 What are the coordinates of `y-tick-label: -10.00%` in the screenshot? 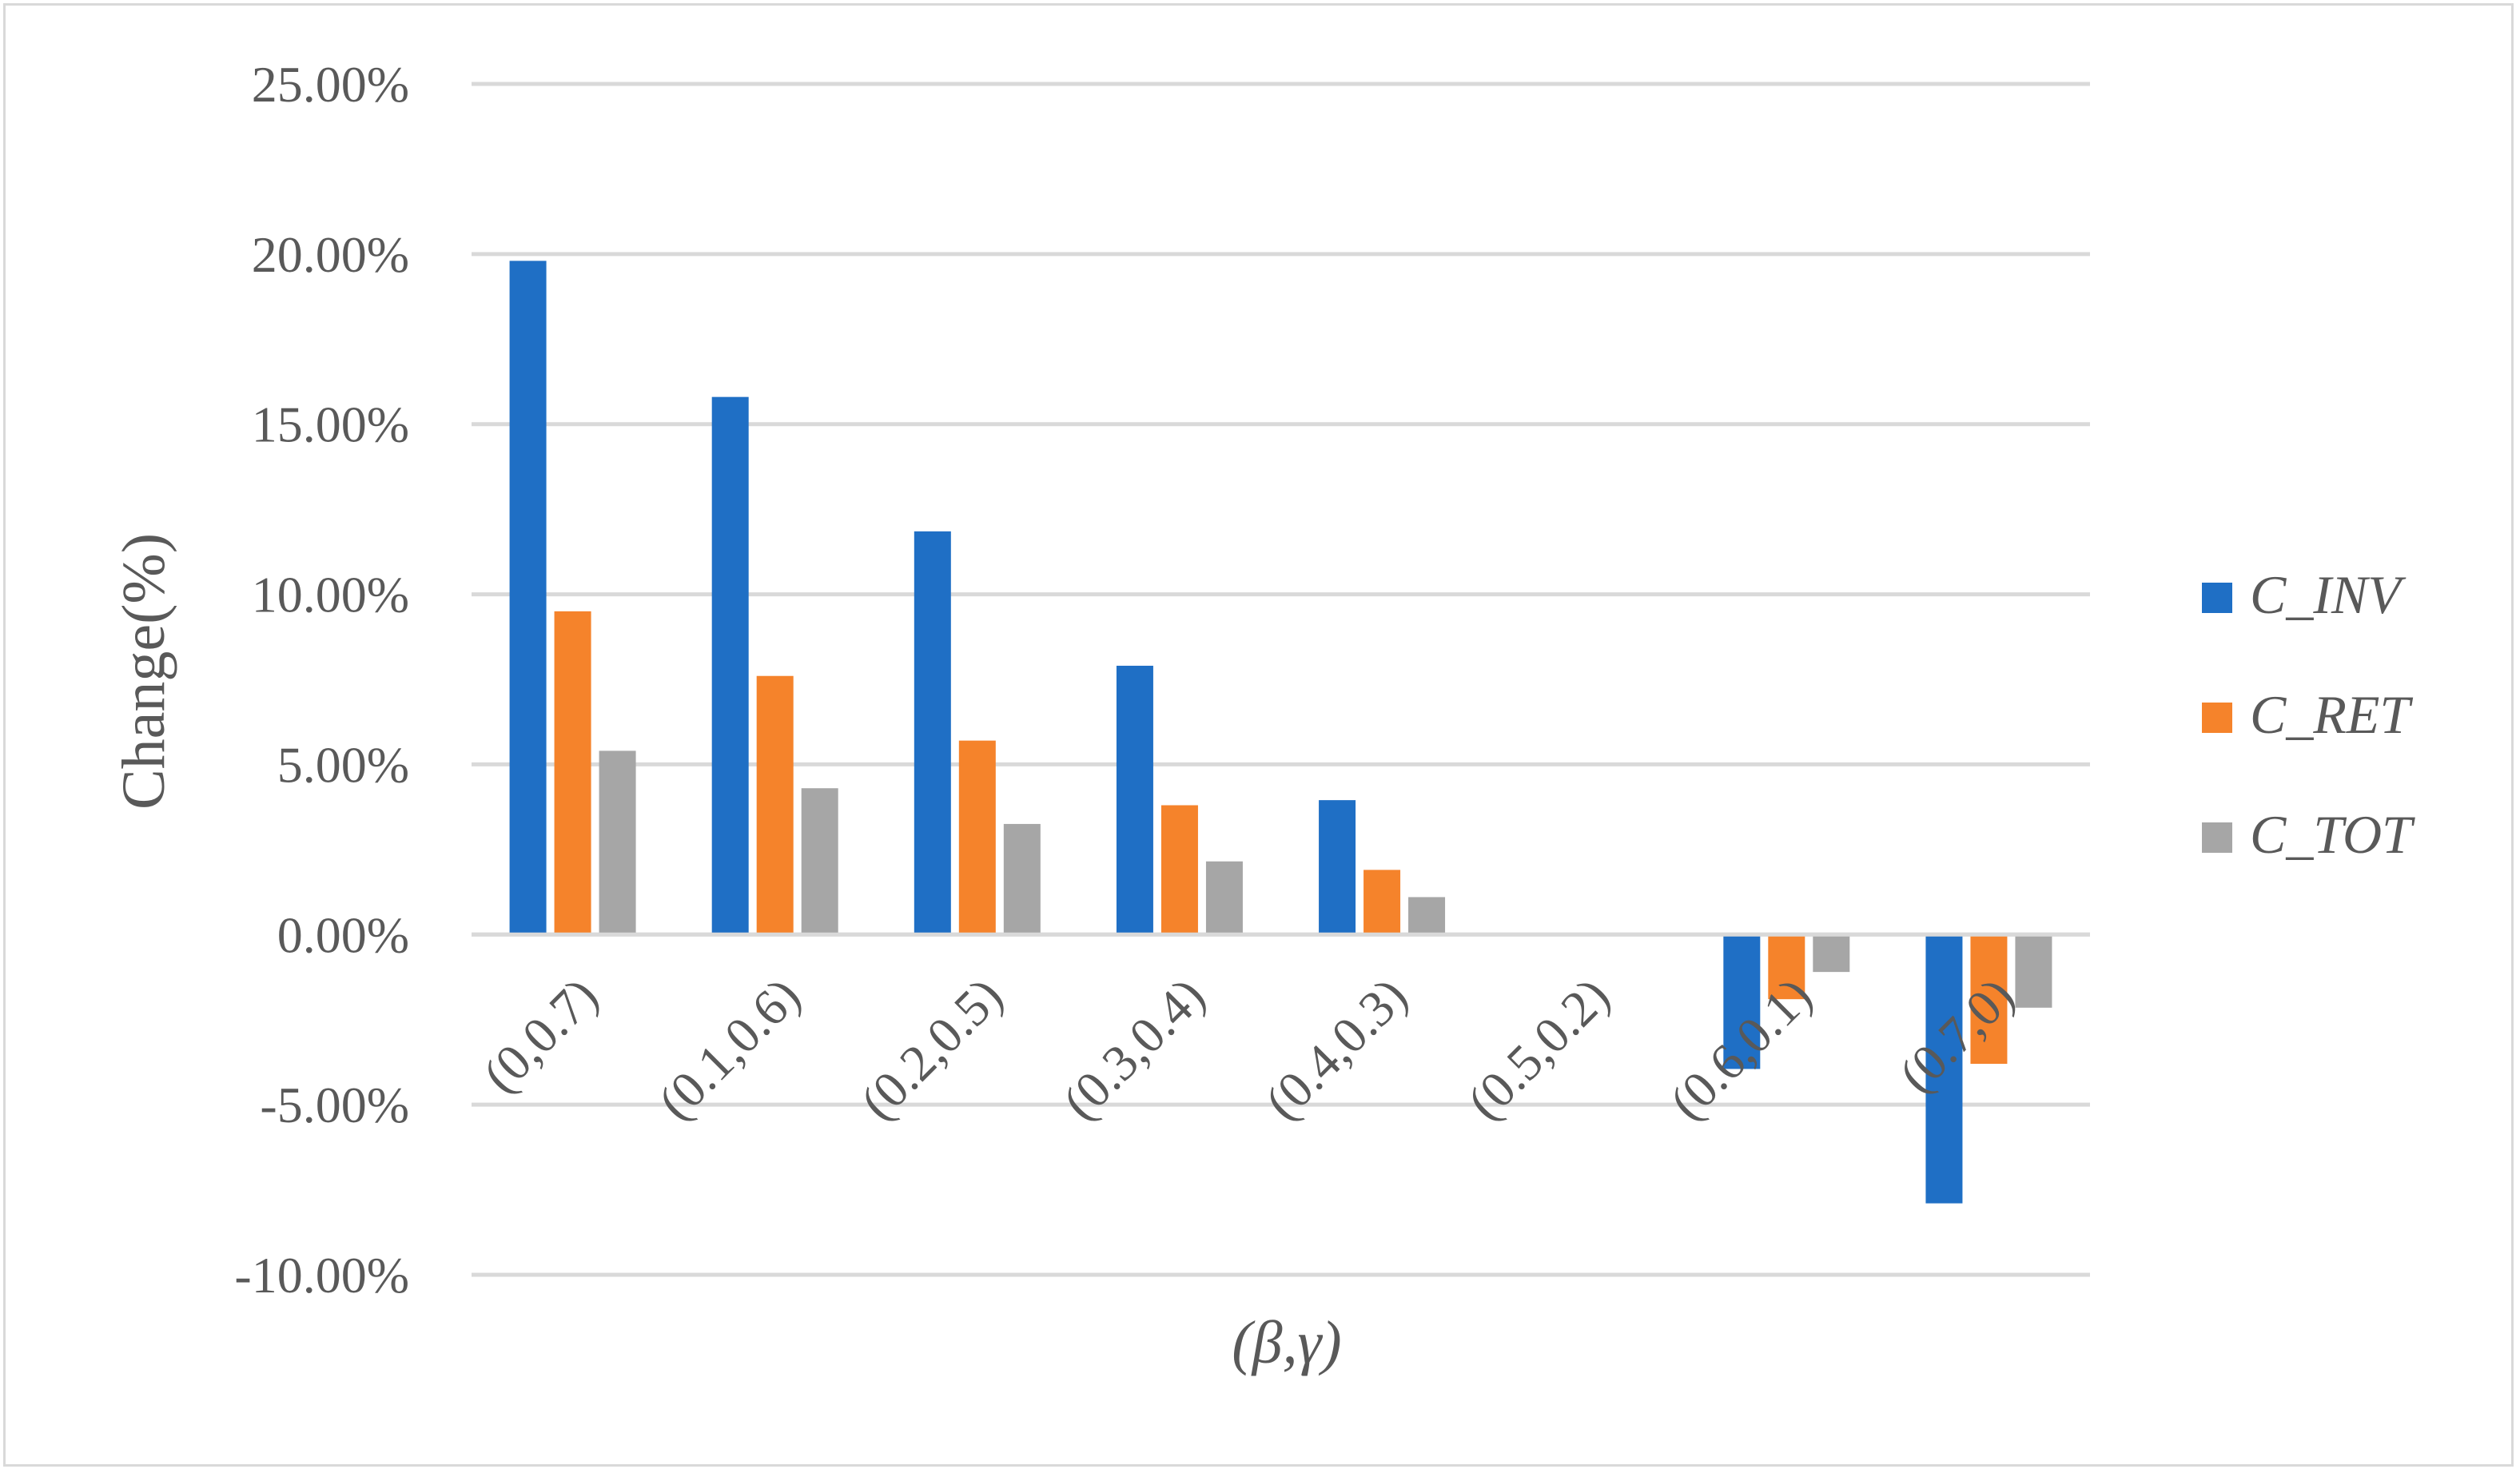 It's located at (321, 1275).